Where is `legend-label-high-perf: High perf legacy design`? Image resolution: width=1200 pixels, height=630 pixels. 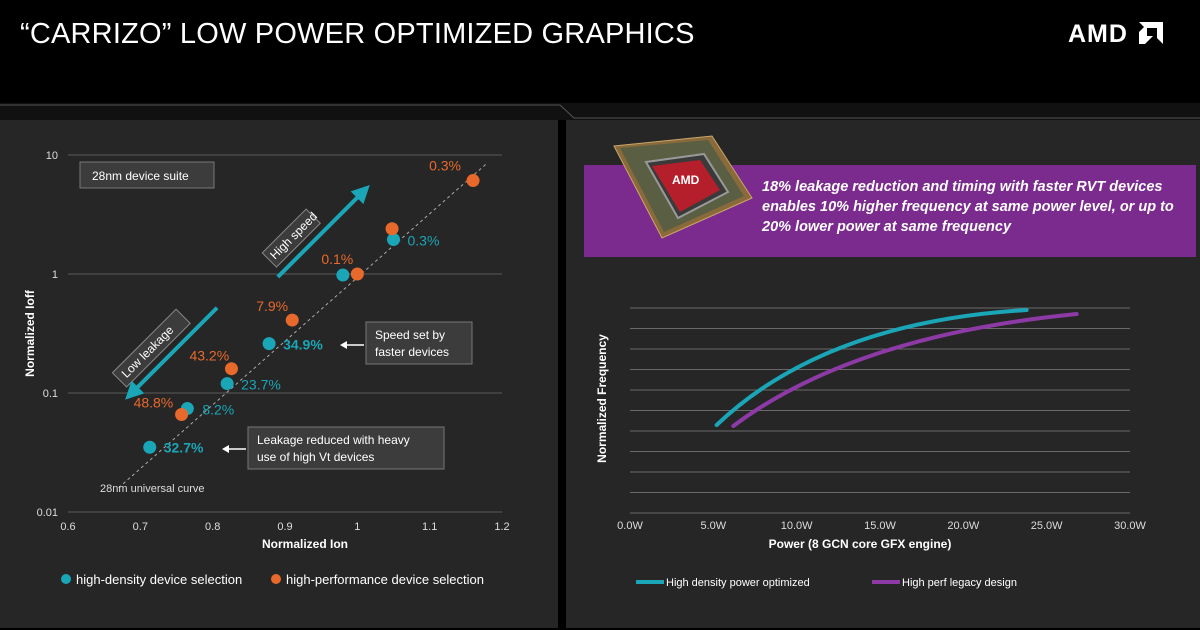
legend-label-high-perf: High perf legacy design is located at coordinates (959, 583).